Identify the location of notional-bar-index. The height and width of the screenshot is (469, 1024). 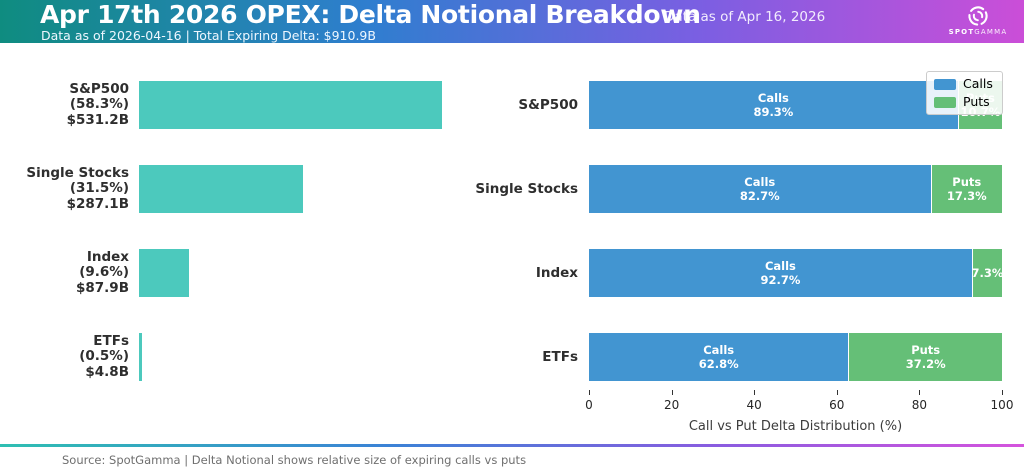
(164, 273).